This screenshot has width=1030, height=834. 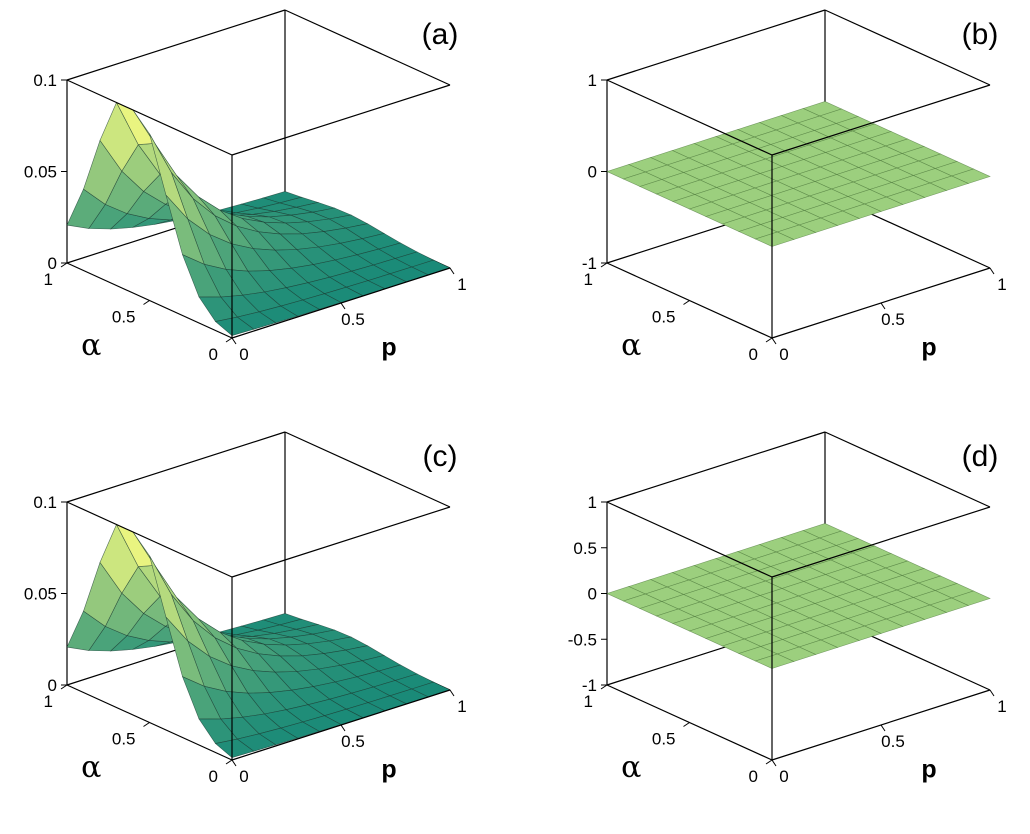 I want to click on panel-label: (b), so click(x=980, y=34).